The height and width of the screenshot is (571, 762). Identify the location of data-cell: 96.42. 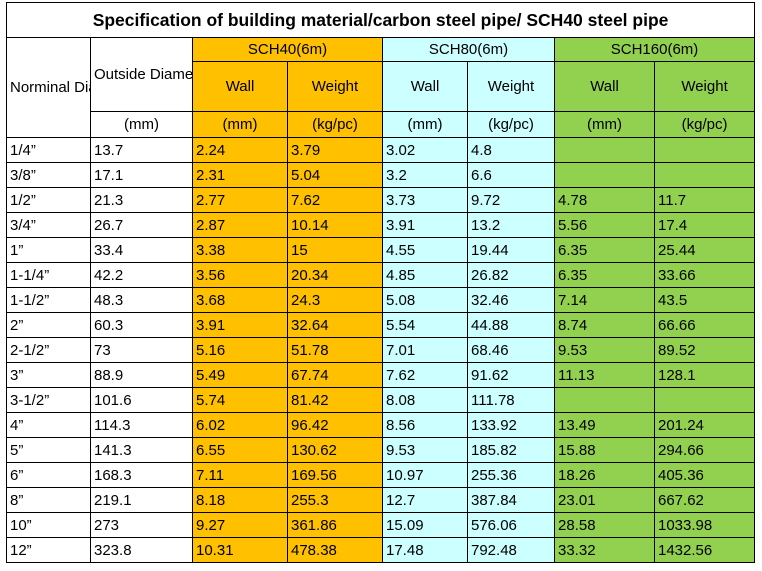
(335, 425).